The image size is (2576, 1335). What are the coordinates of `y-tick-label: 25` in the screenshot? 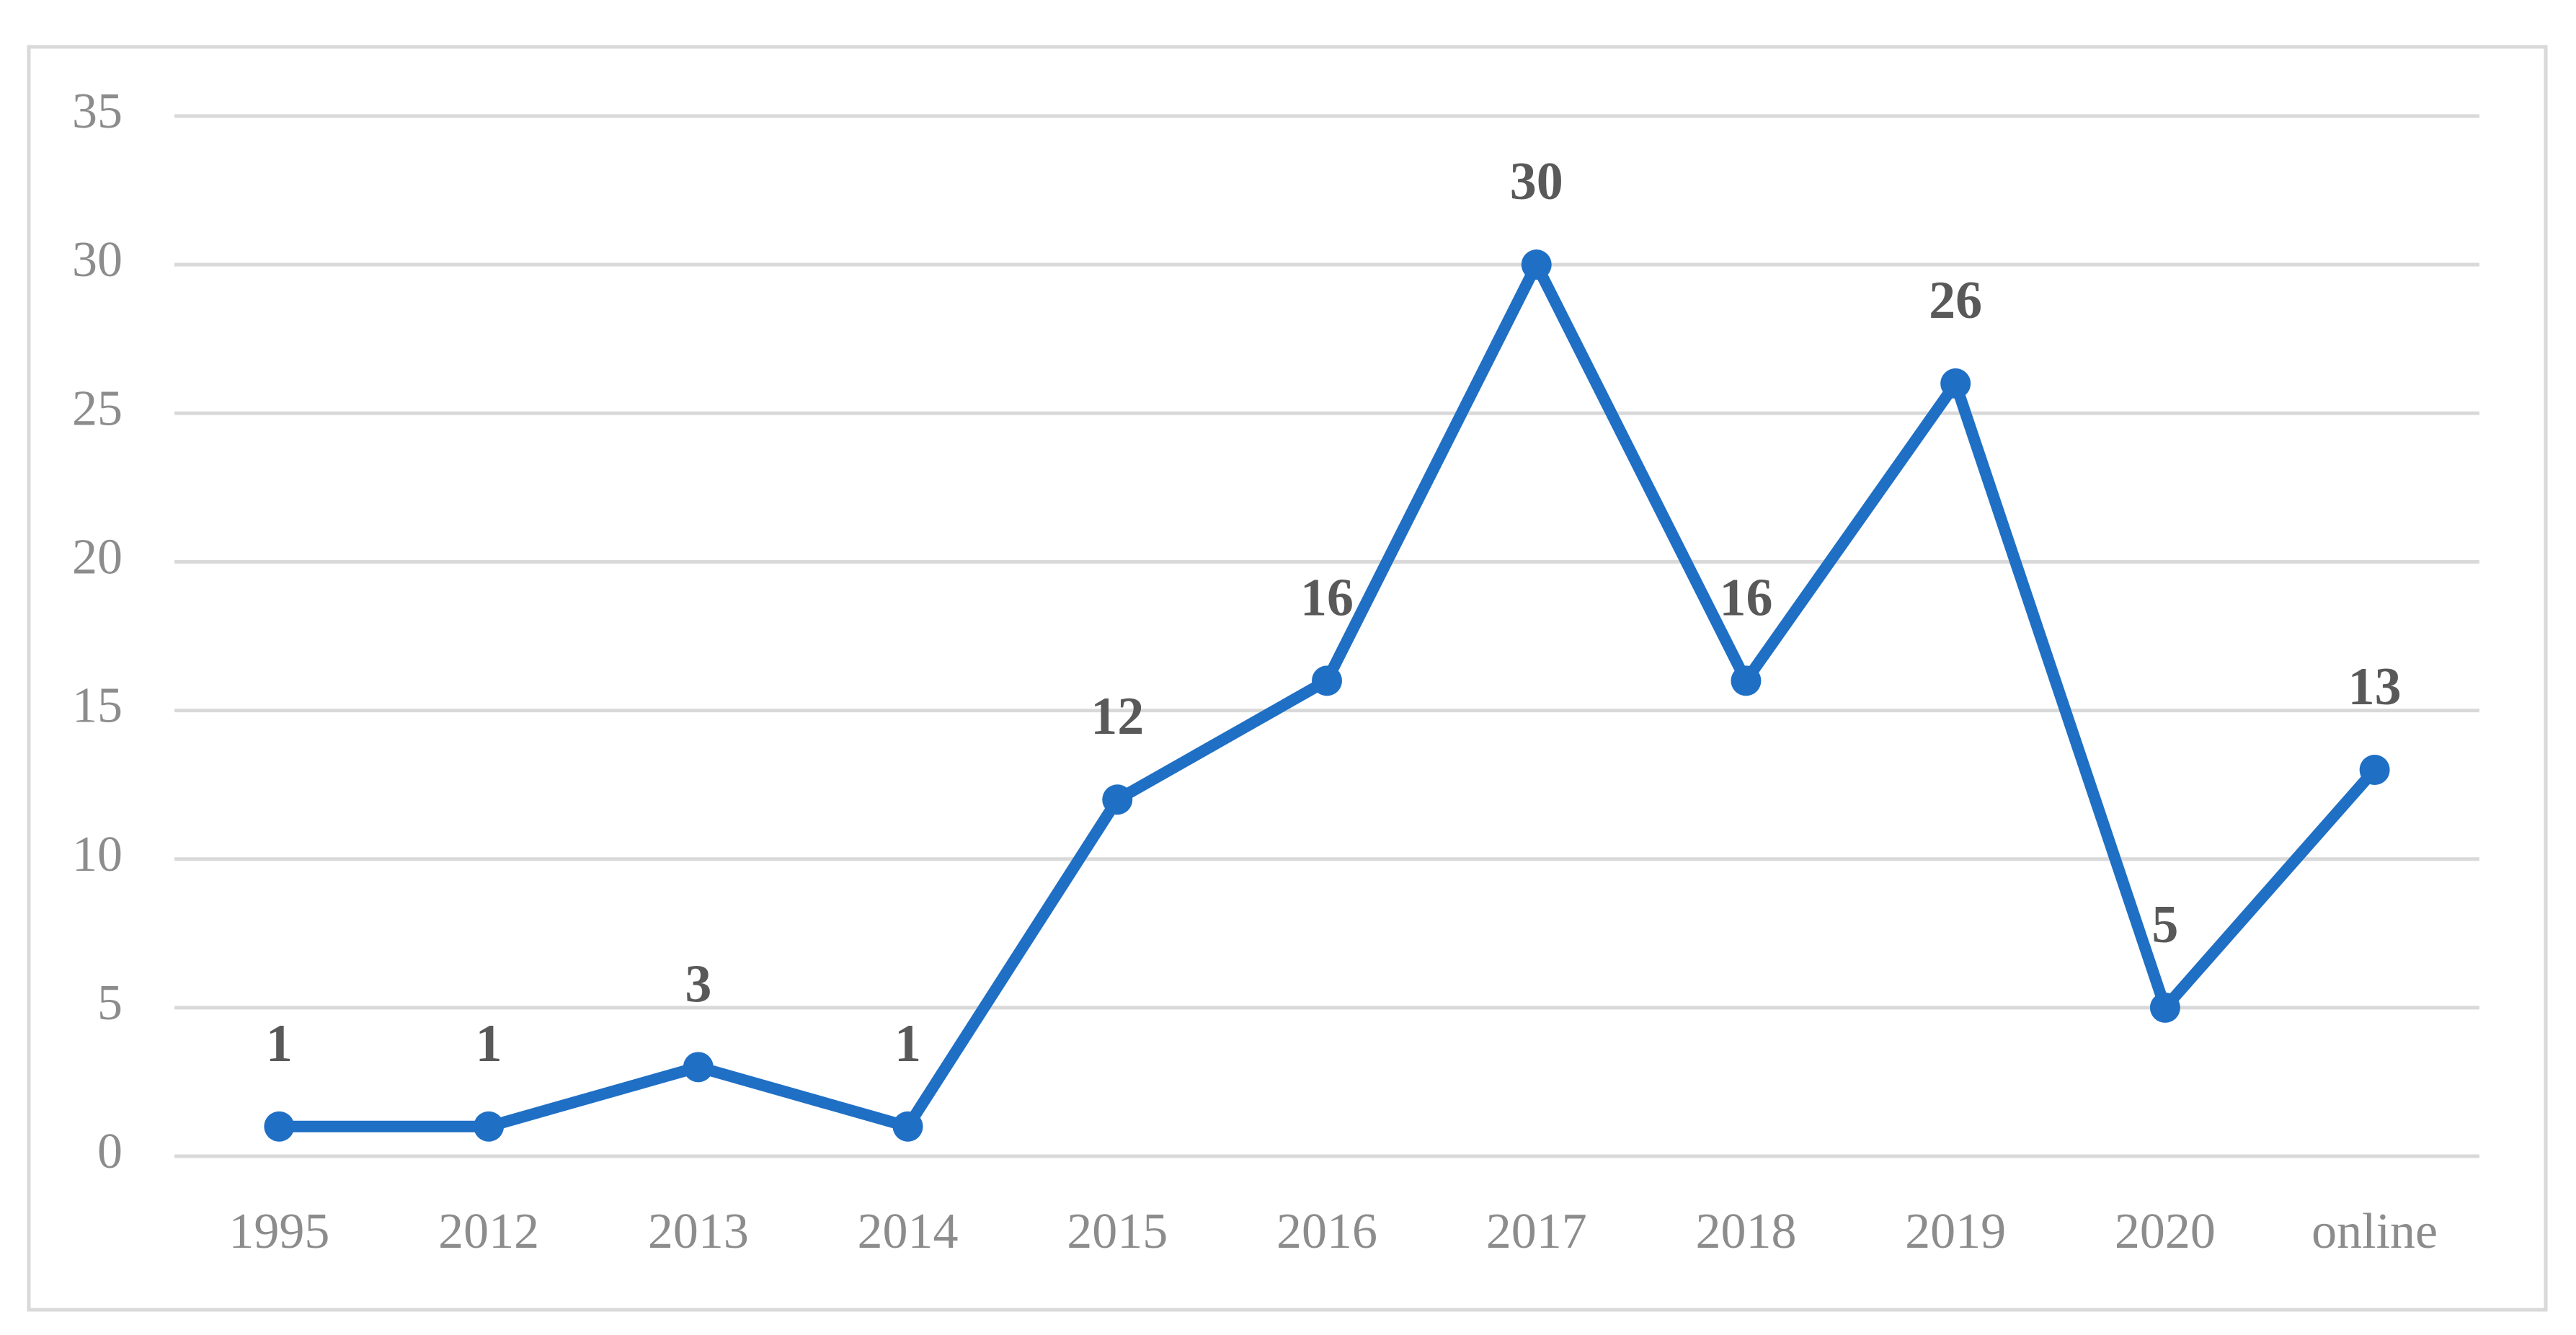 It's located at (97, 408).